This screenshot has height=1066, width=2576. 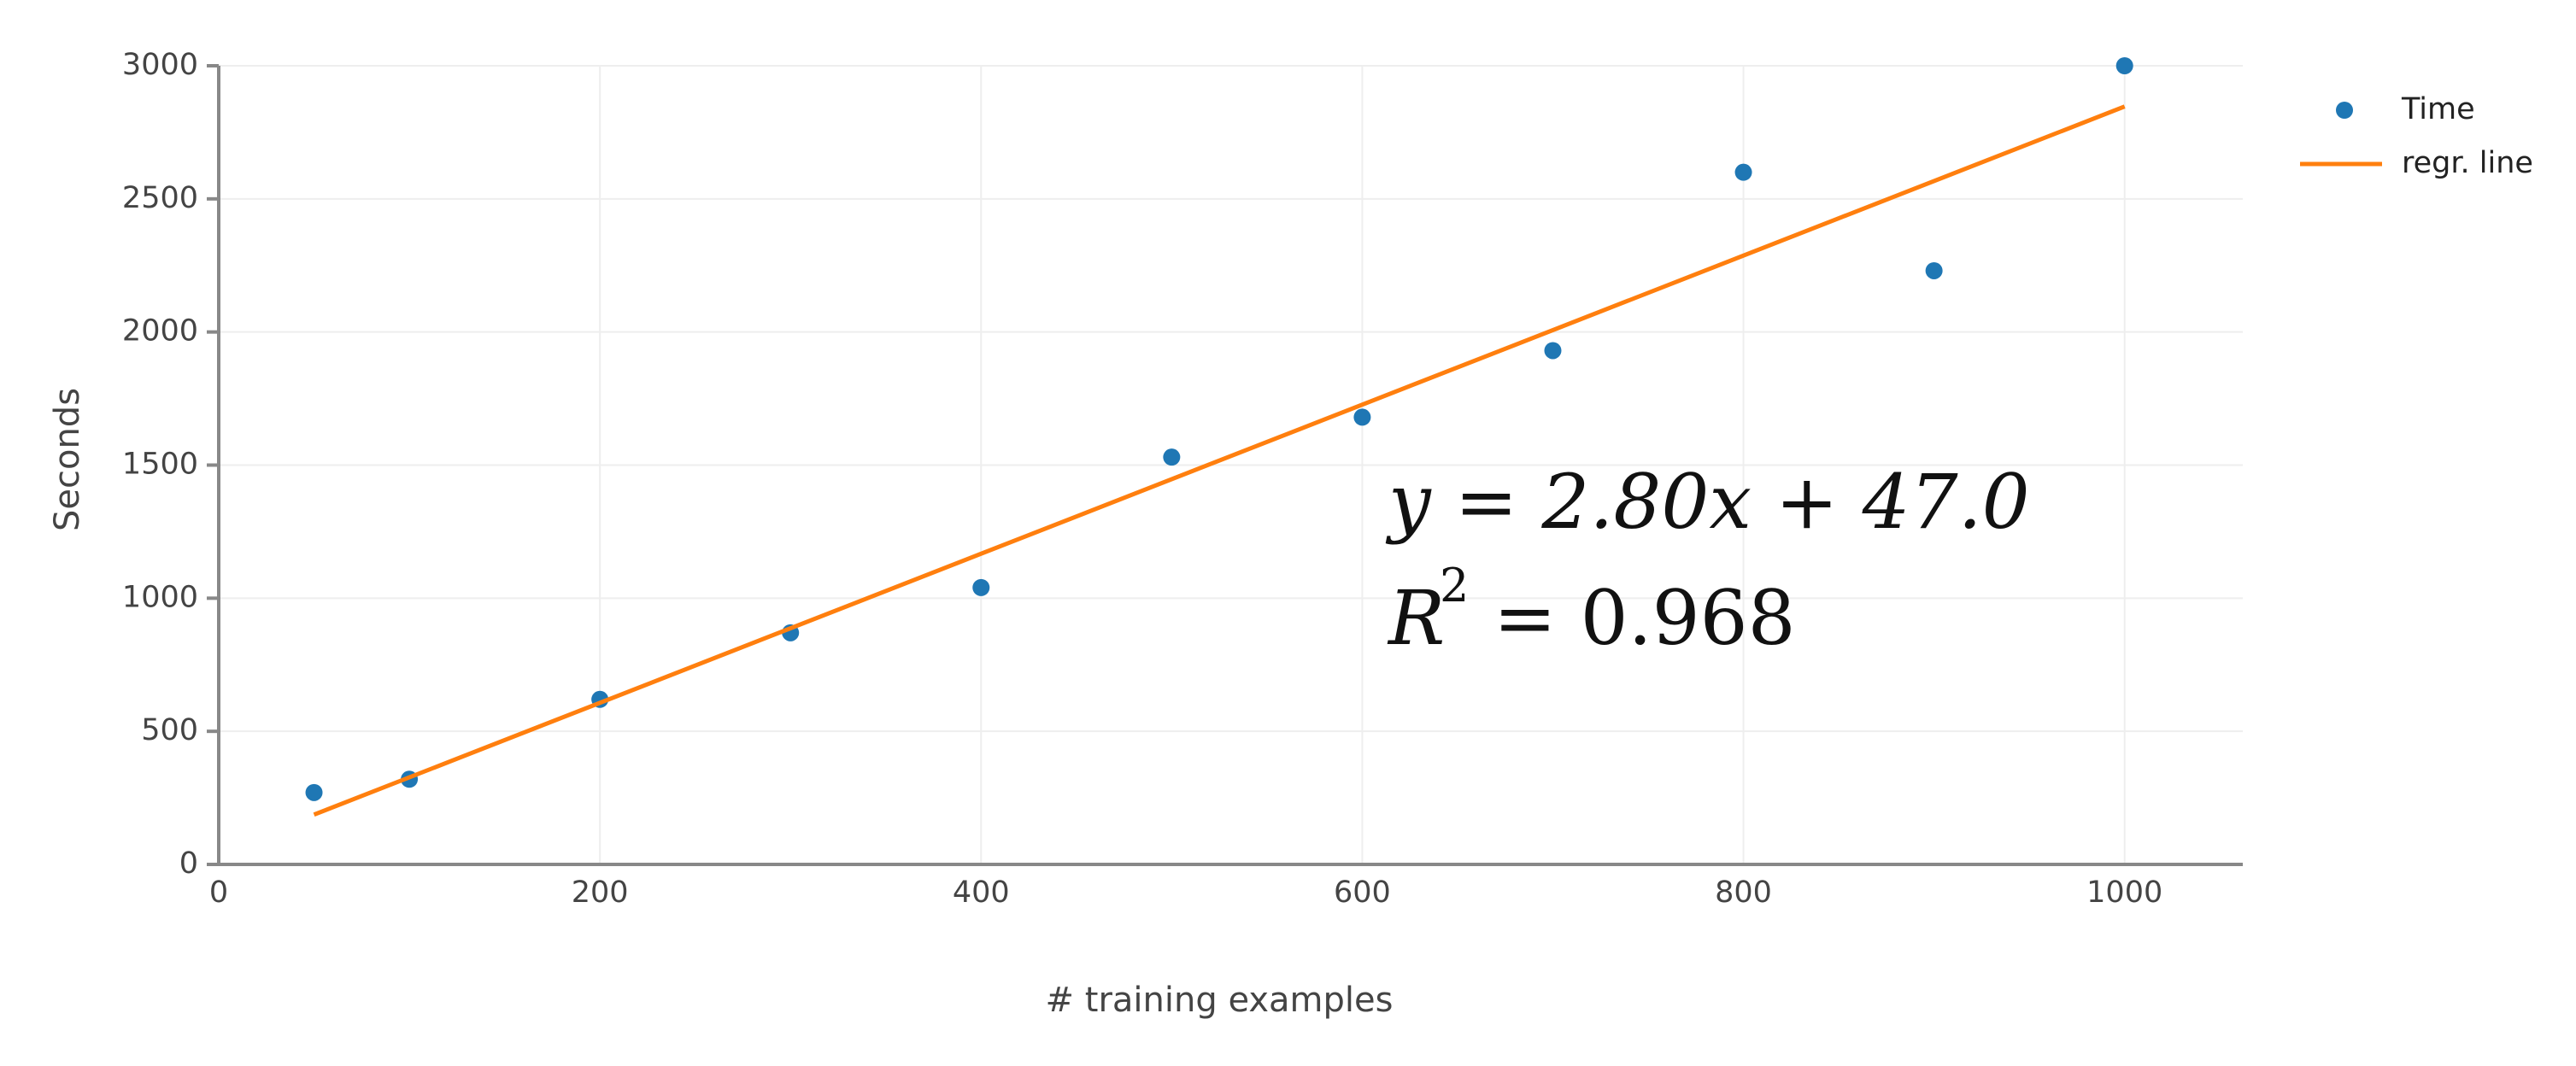 What do you see at coordinates (2124, 893) in the screenshot?
I see `x-tick-label: 1000` at bounding box center [2124, 893].